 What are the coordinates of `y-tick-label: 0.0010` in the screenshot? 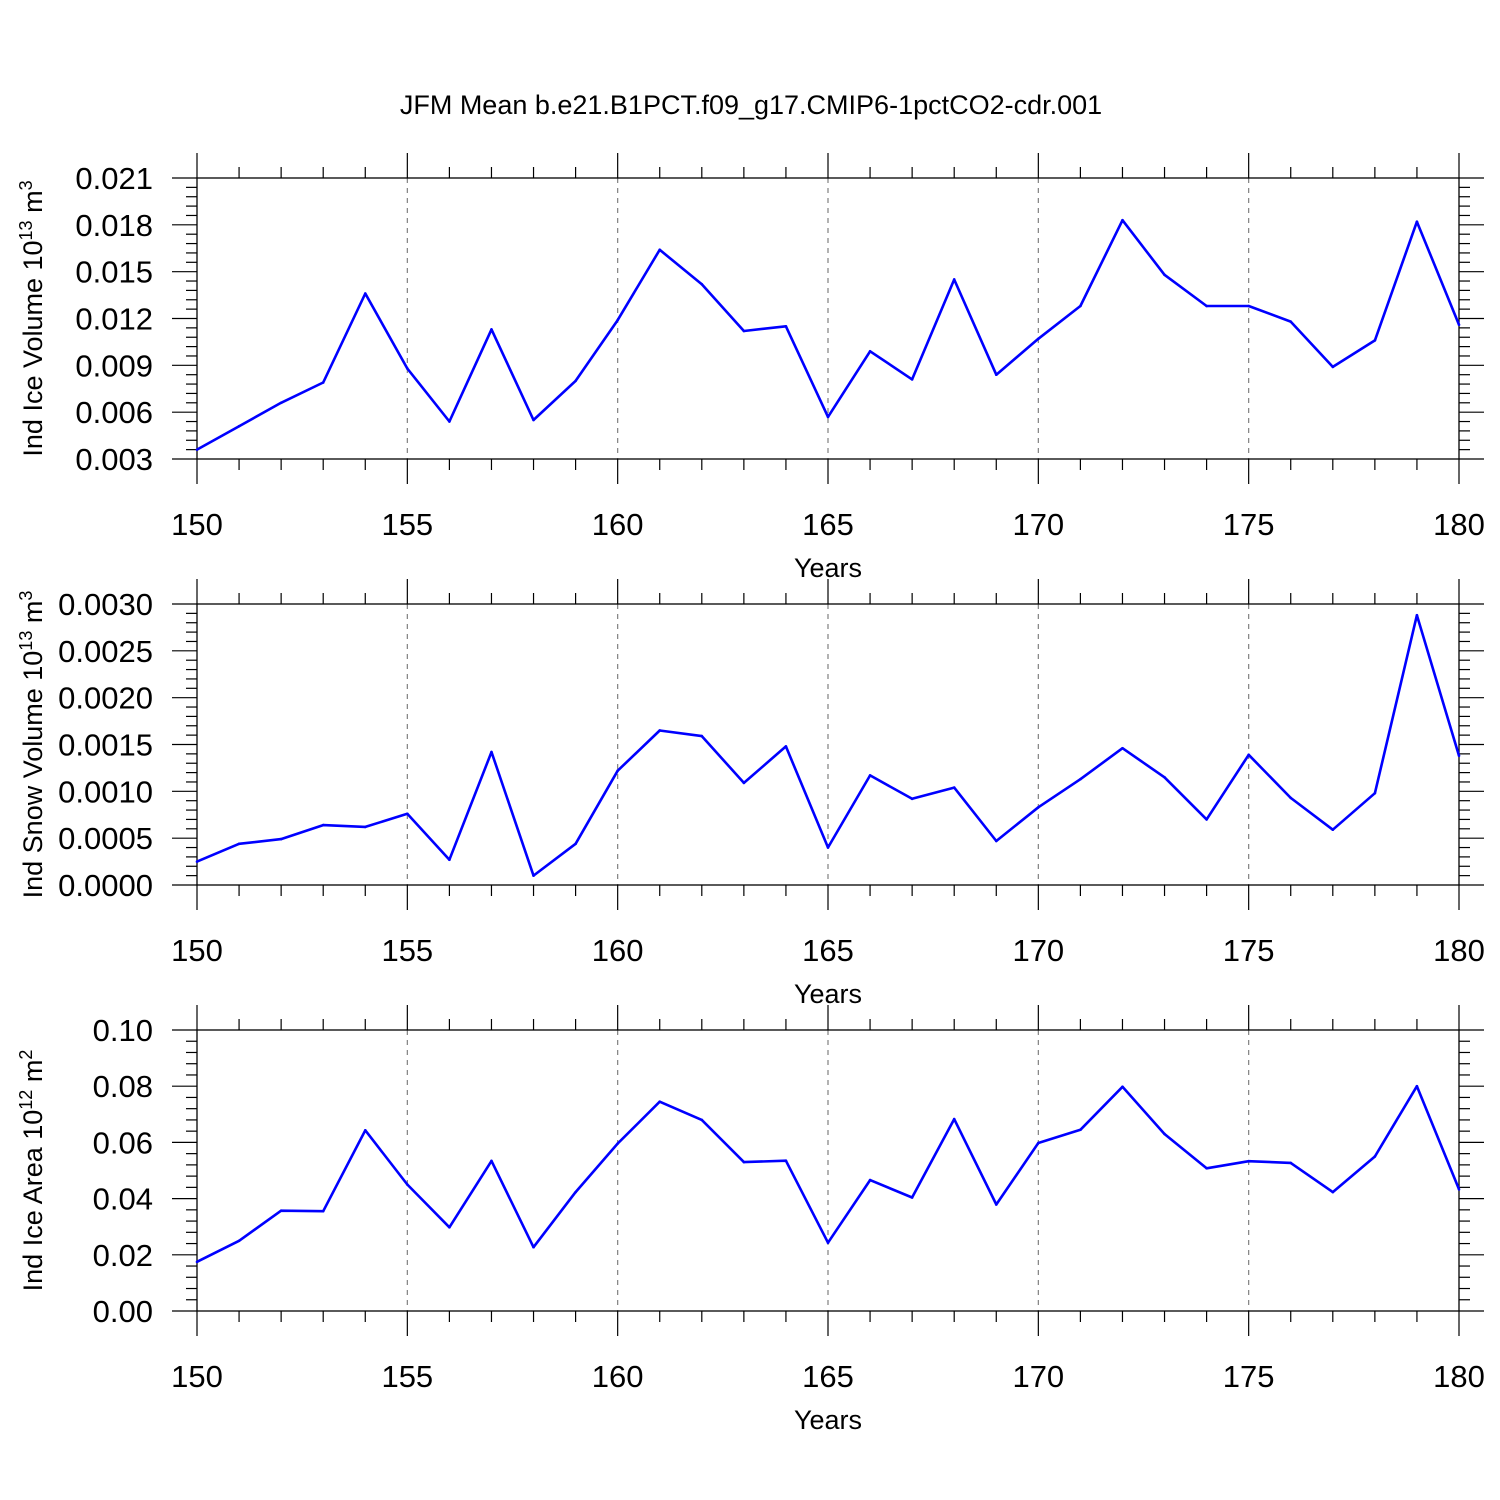 It's located at (105, 791).